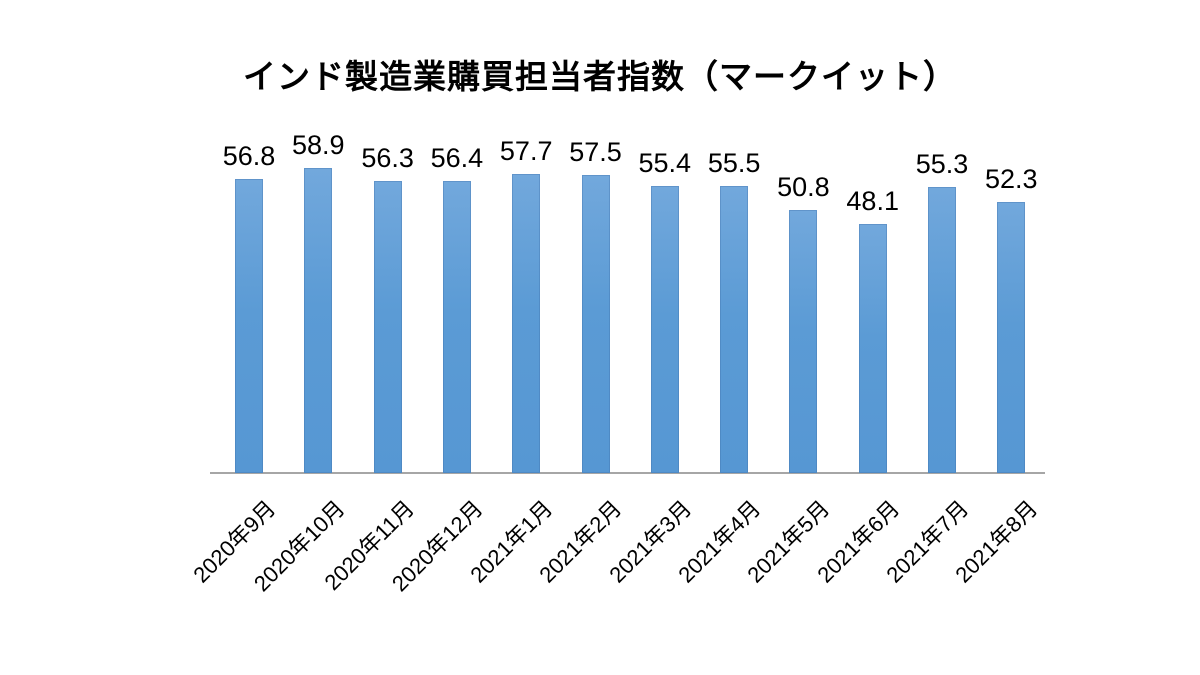 The image size is (1200, 675). Describe the element at coordinates (595, 152) in the screenshot. I see `data-label: 57.5` at that location.